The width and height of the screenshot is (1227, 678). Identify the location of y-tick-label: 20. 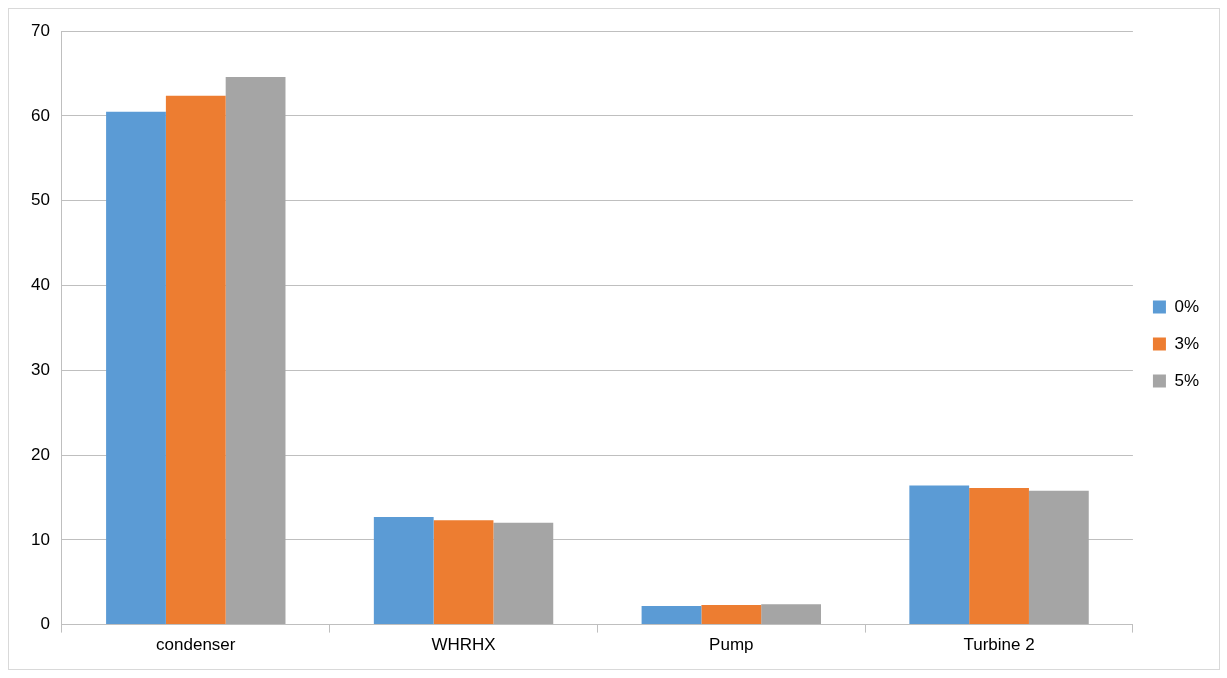
(40, 454).